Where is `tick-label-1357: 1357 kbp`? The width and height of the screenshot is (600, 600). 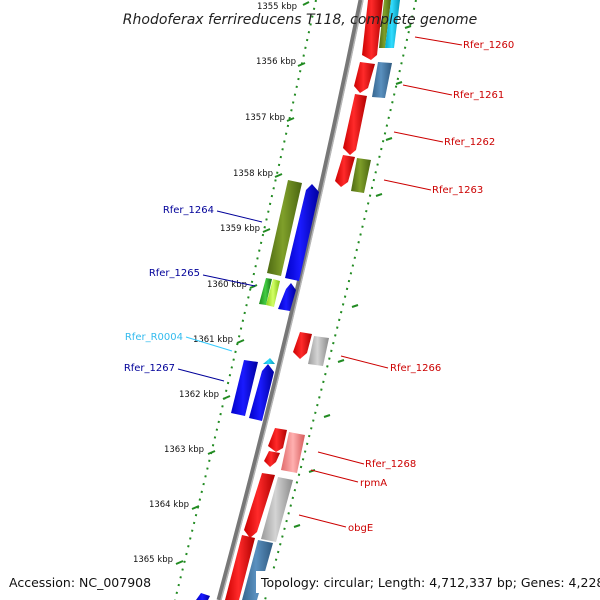
tick-label-1357: 1357 kbp is located at coordinates (265, 118).